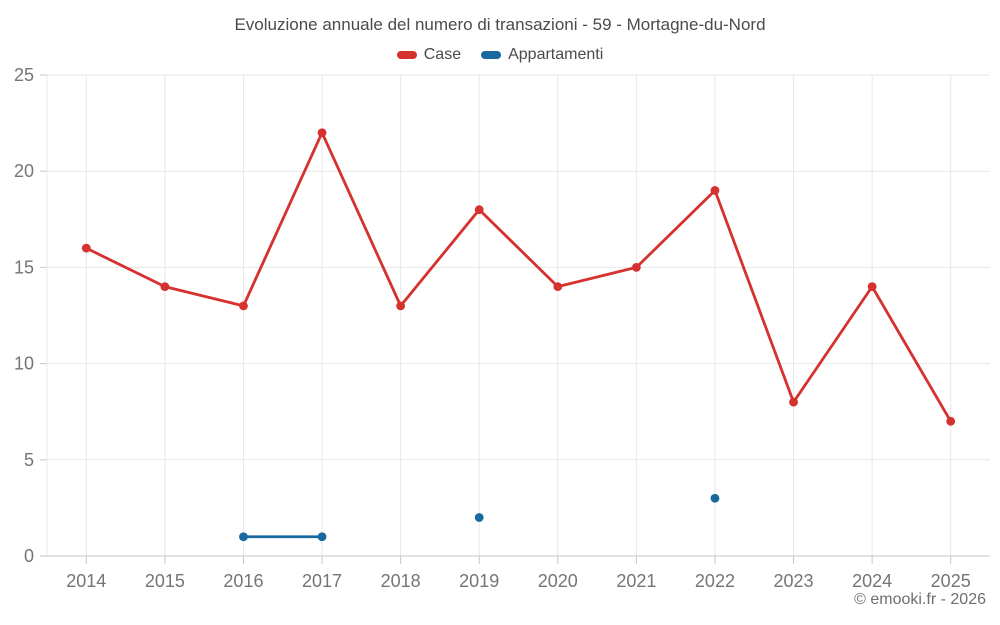 The width and height of the screenshot is (1000, 625). What do you see at coordinates (920, 599) in the screenshot?
I see `copyright-text: © emooki.fr - 2026` at bounding box center [920, 599].